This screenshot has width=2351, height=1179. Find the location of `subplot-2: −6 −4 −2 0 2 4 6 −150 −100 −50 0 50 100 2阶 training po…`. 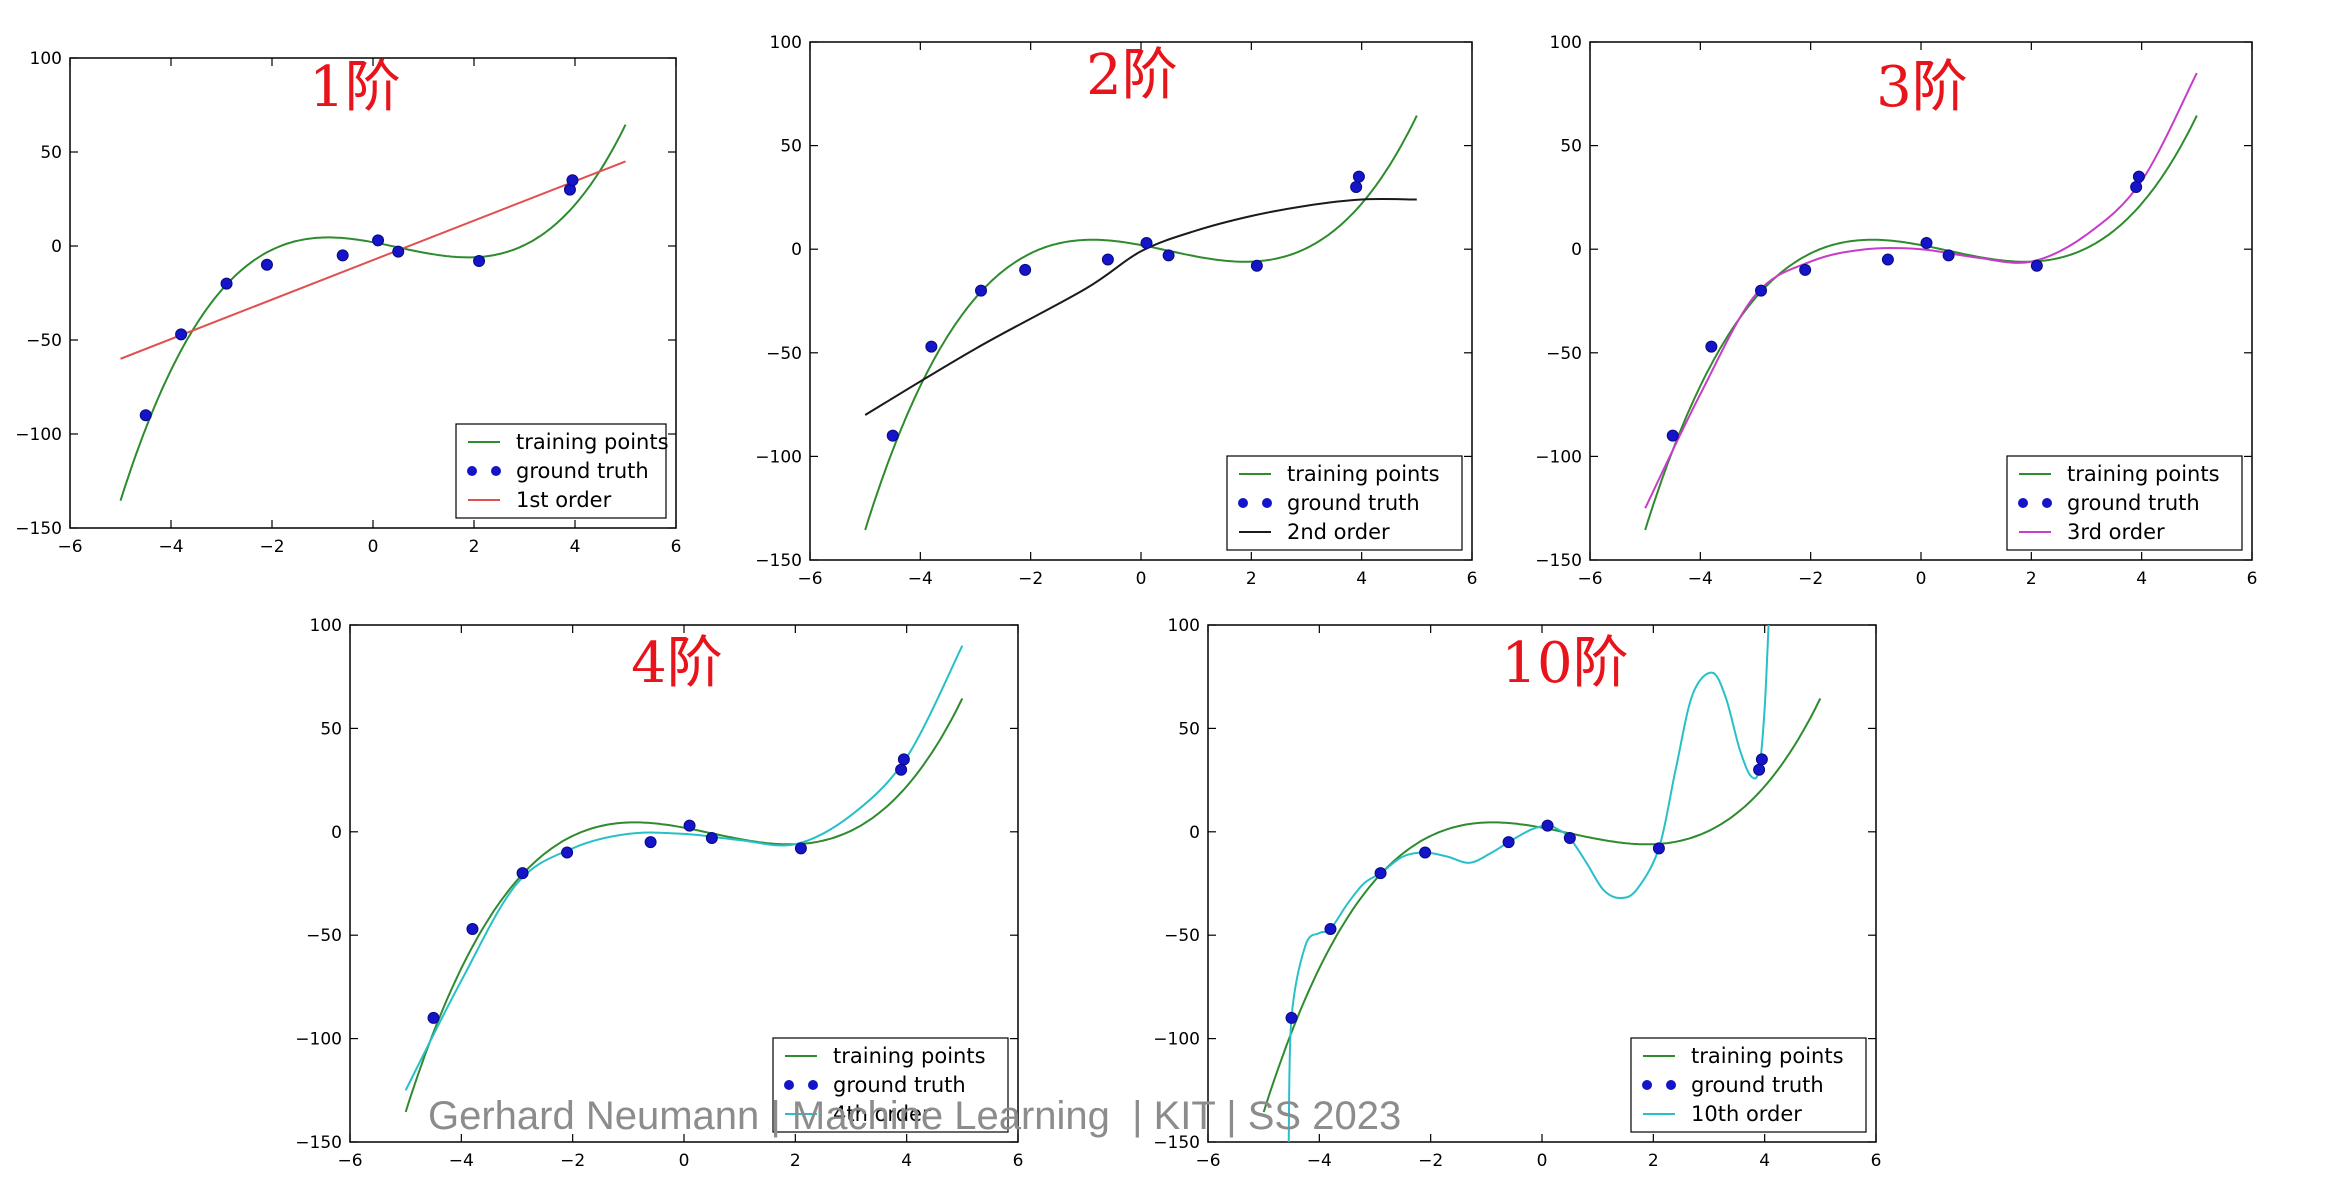

subplot-2: −6 −4 −2 0 2 4 6 −150 −100 −50 0 50 100 2阶 training po… is located at coordinates (1116, 311).